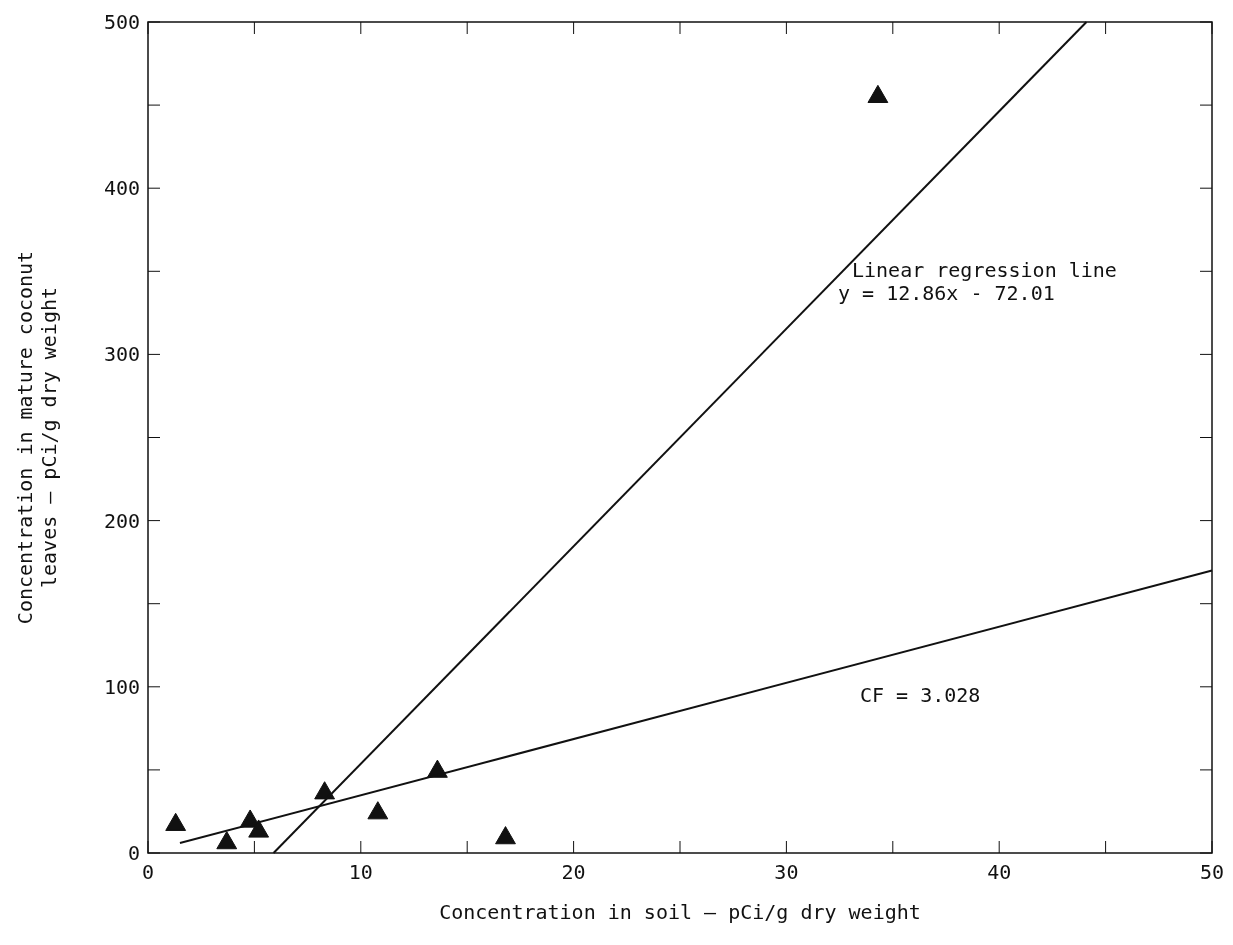 The height and width of the screenshot is (945, 1233). What do you see at coordinates (920, 695) in the screenshot?
I see `annotation: CF = 3.028` at bounding box center [920, 695].